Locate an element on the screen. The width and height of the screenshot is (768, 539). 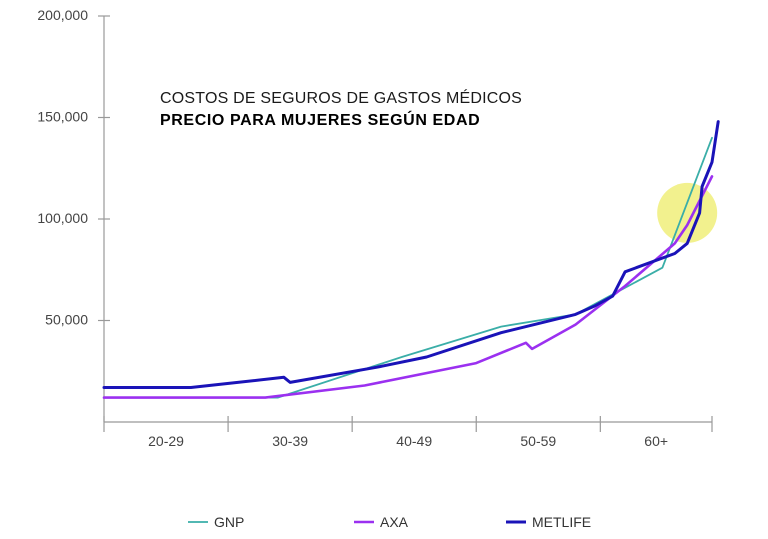
legend-label-gnp: GNP is located at coordinates (229, 522).